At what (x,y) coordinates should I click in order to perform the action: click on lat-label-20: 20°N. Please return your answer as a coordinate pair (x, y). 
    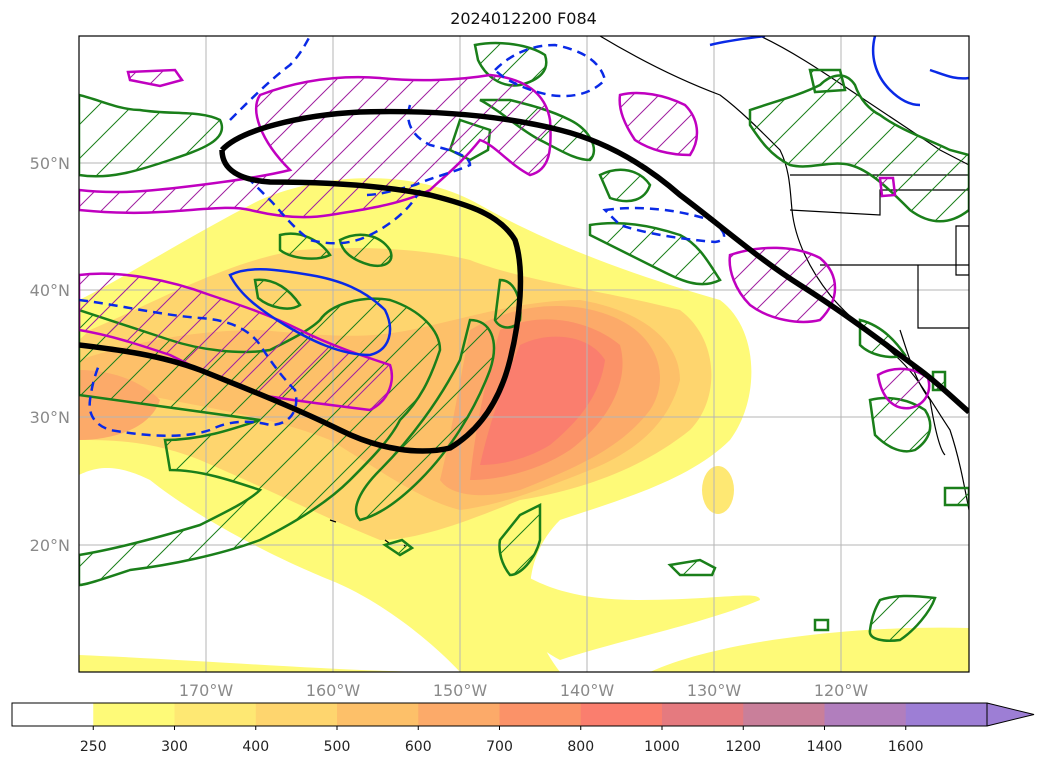
    Looking at the image, I should click on (50, 545).